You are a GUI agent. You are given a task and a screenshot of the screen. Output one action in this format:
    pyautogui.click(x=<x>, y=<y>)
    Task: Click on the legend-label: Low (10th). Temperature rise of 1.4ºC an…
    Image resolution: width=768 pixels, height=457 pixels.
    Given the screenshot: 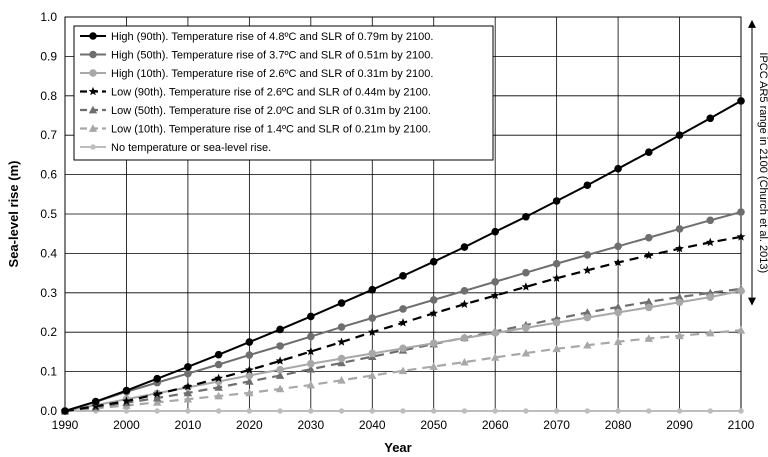 What is the action you would take?
    pyautogui.click(x=271, y=130)
    